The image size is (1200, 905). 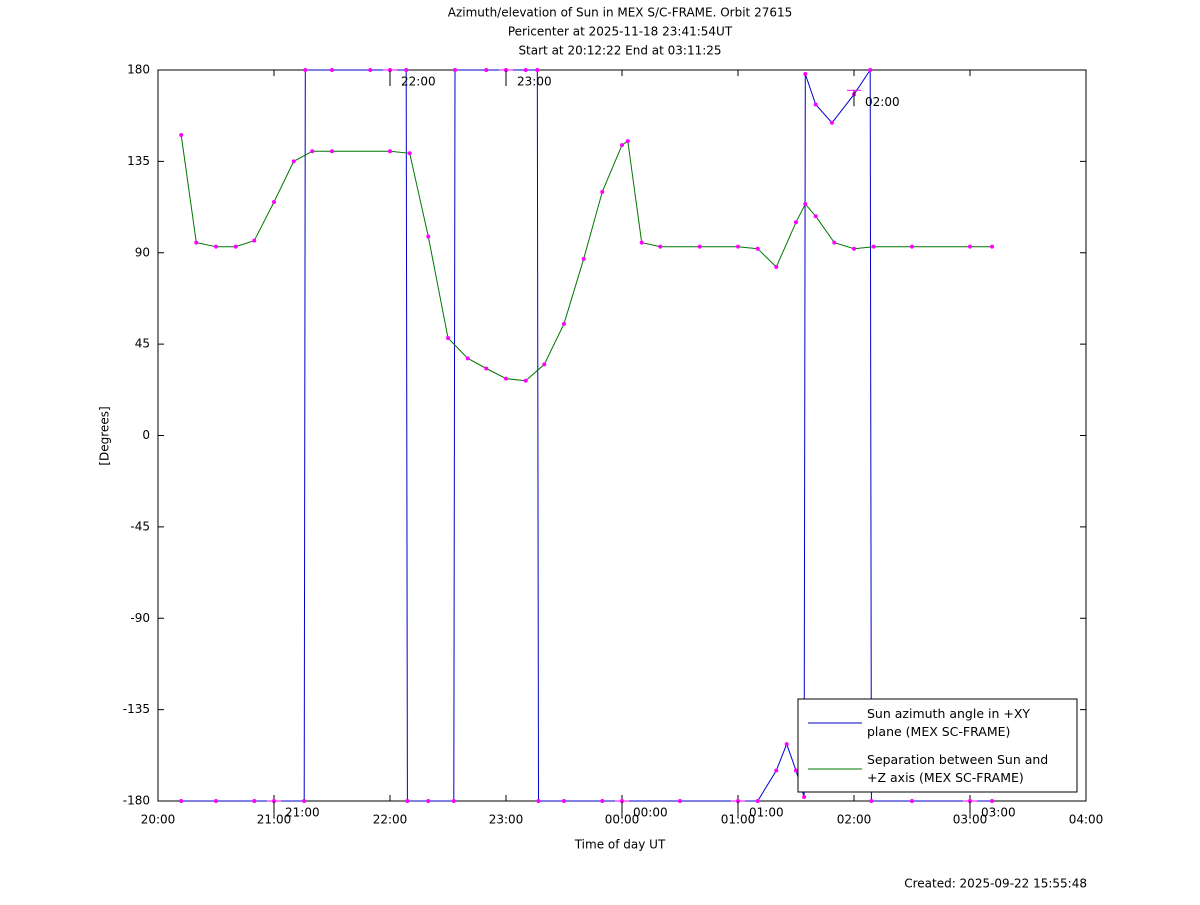 What do you see at coordinates (409, 79) in the screenshot?
I see `hour-marker: 22:00` at bounding box center [409, 79].